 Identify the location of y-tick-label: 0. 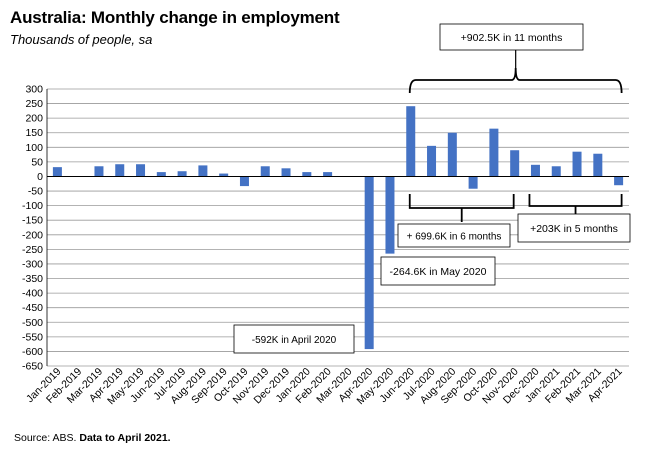
(40, 177).